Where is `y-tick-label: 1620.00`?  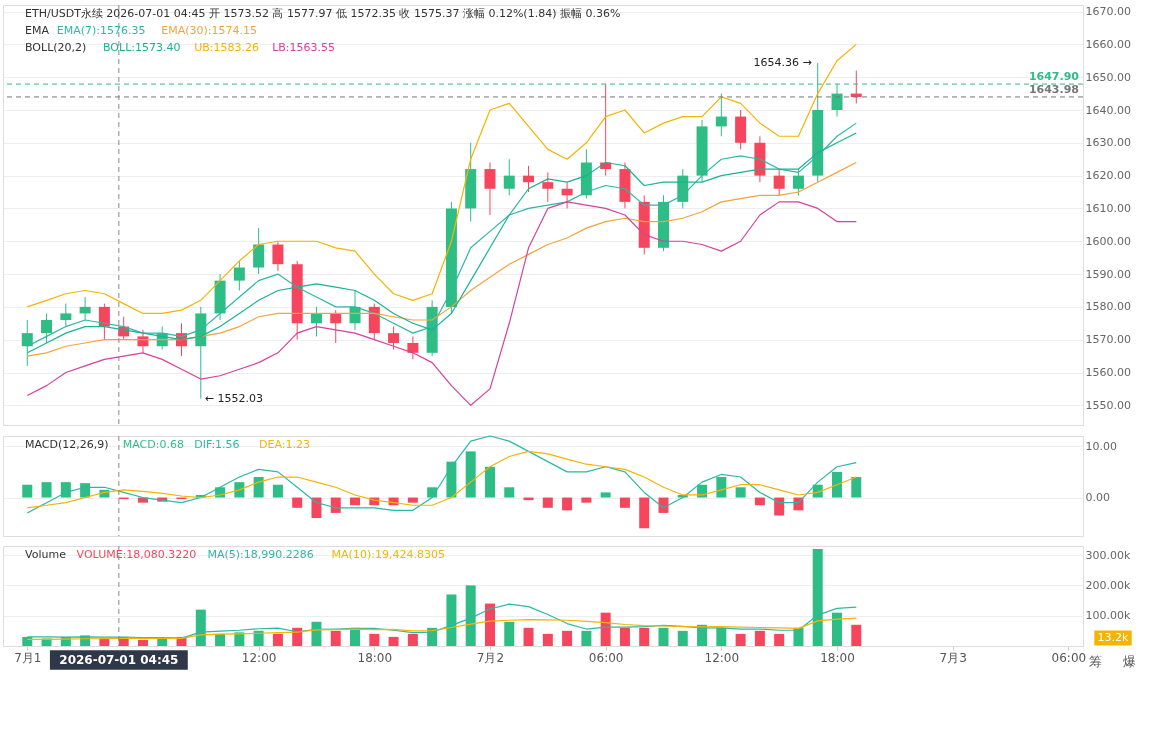
y-tick-label: 1620.00 is located at coordinates (1108, 176).